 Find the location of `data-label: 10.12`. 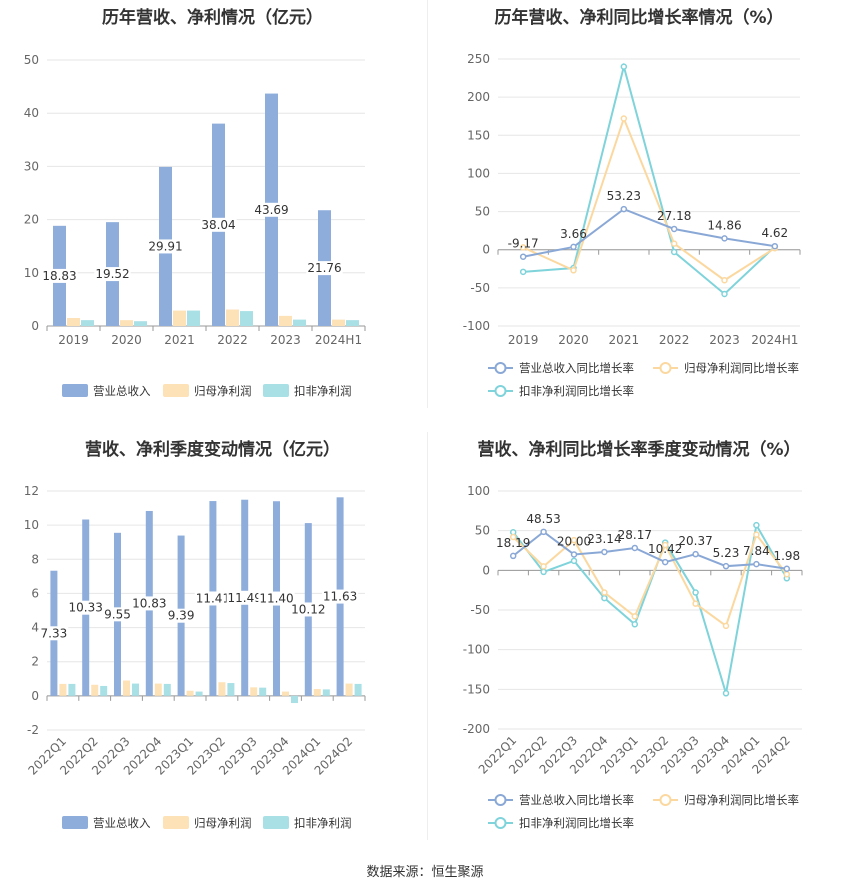

data-label: 10.12 is located at coordinates (308, 609).